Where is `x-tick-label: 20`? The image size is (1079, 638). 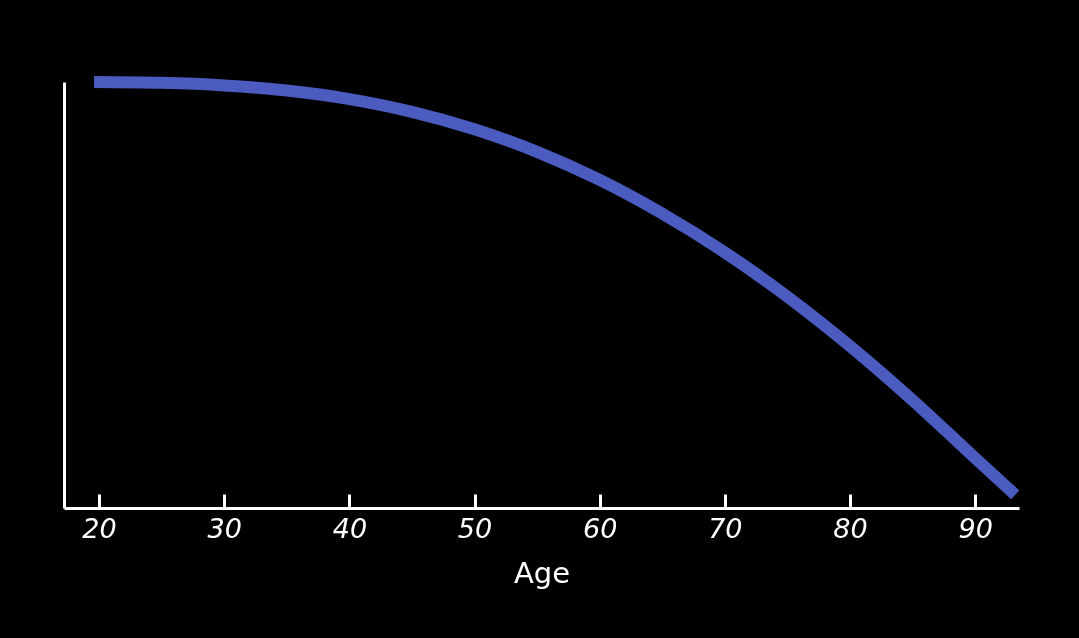 x-tick-label: 20 is located at coordinates (99, 528).